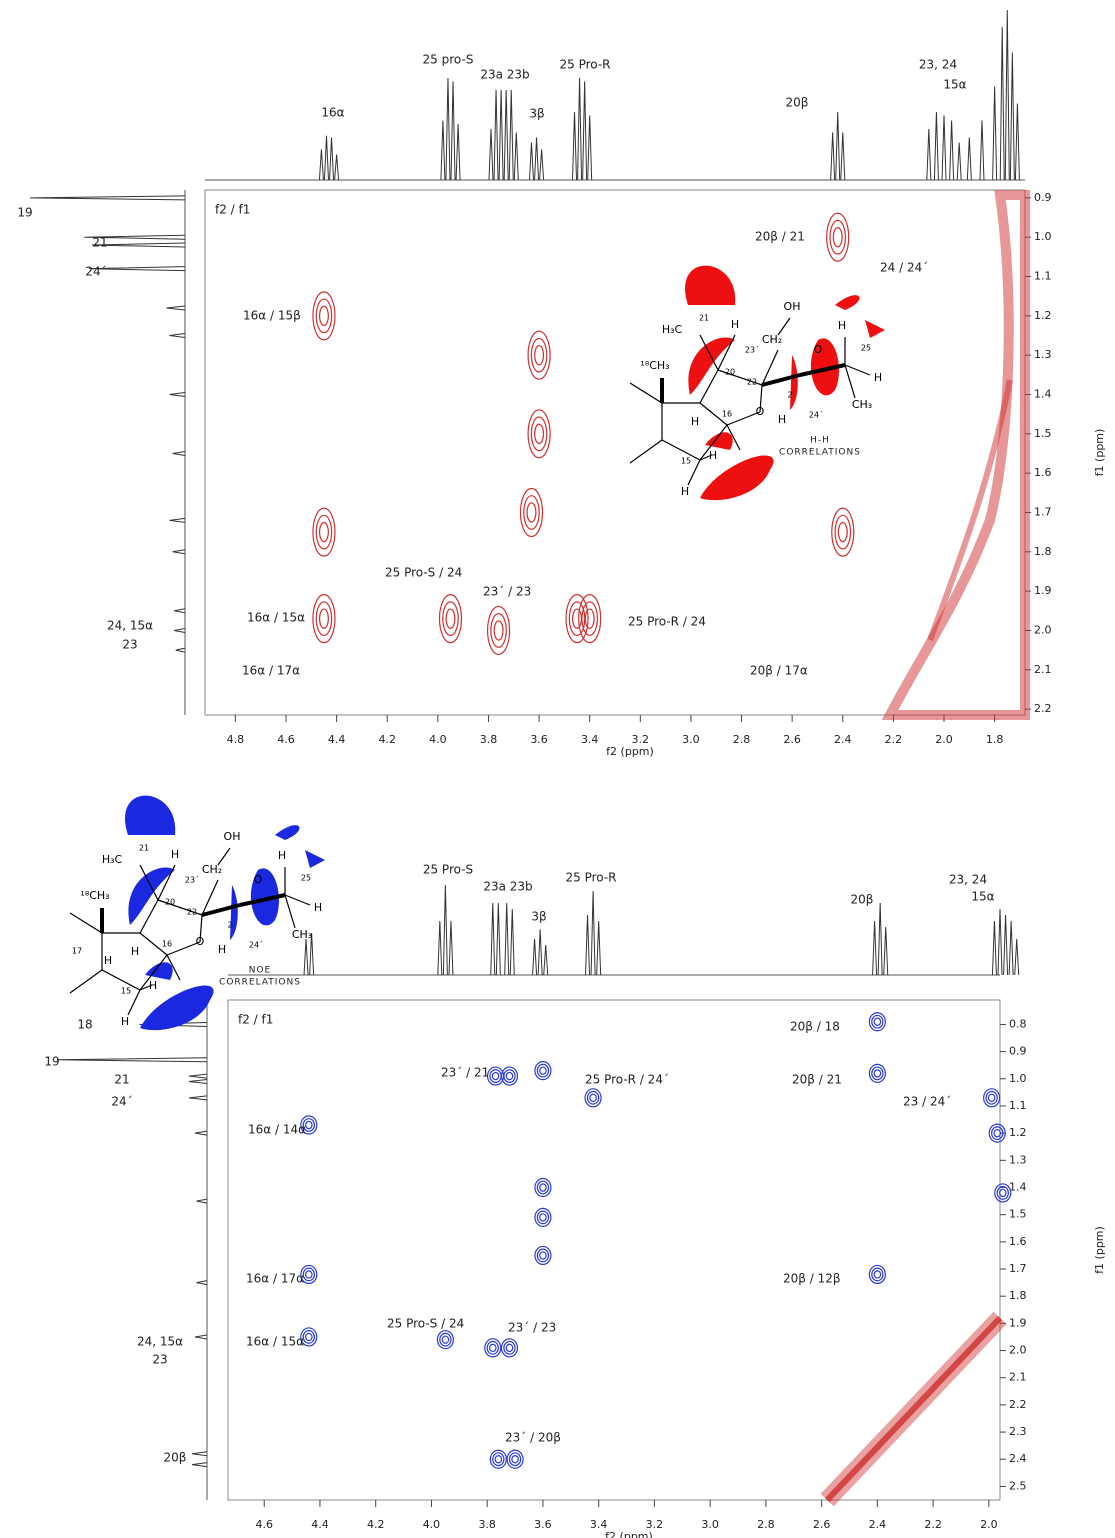 This screenshot has height=1538, width=1115. Describe the element at coordinates (584, 65) in the screenshot. I see `peak-label: 25 Pro-R` at that location.